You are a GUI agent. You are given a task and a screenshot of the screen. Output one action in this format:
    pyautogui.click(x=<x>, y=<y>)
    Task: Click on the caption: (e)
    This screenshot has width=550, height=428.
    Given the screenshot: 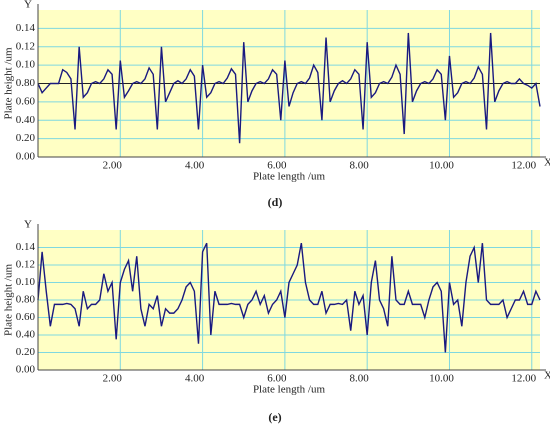 What is the action you would take?
    pyautogui.click(x=274, y=417)
    